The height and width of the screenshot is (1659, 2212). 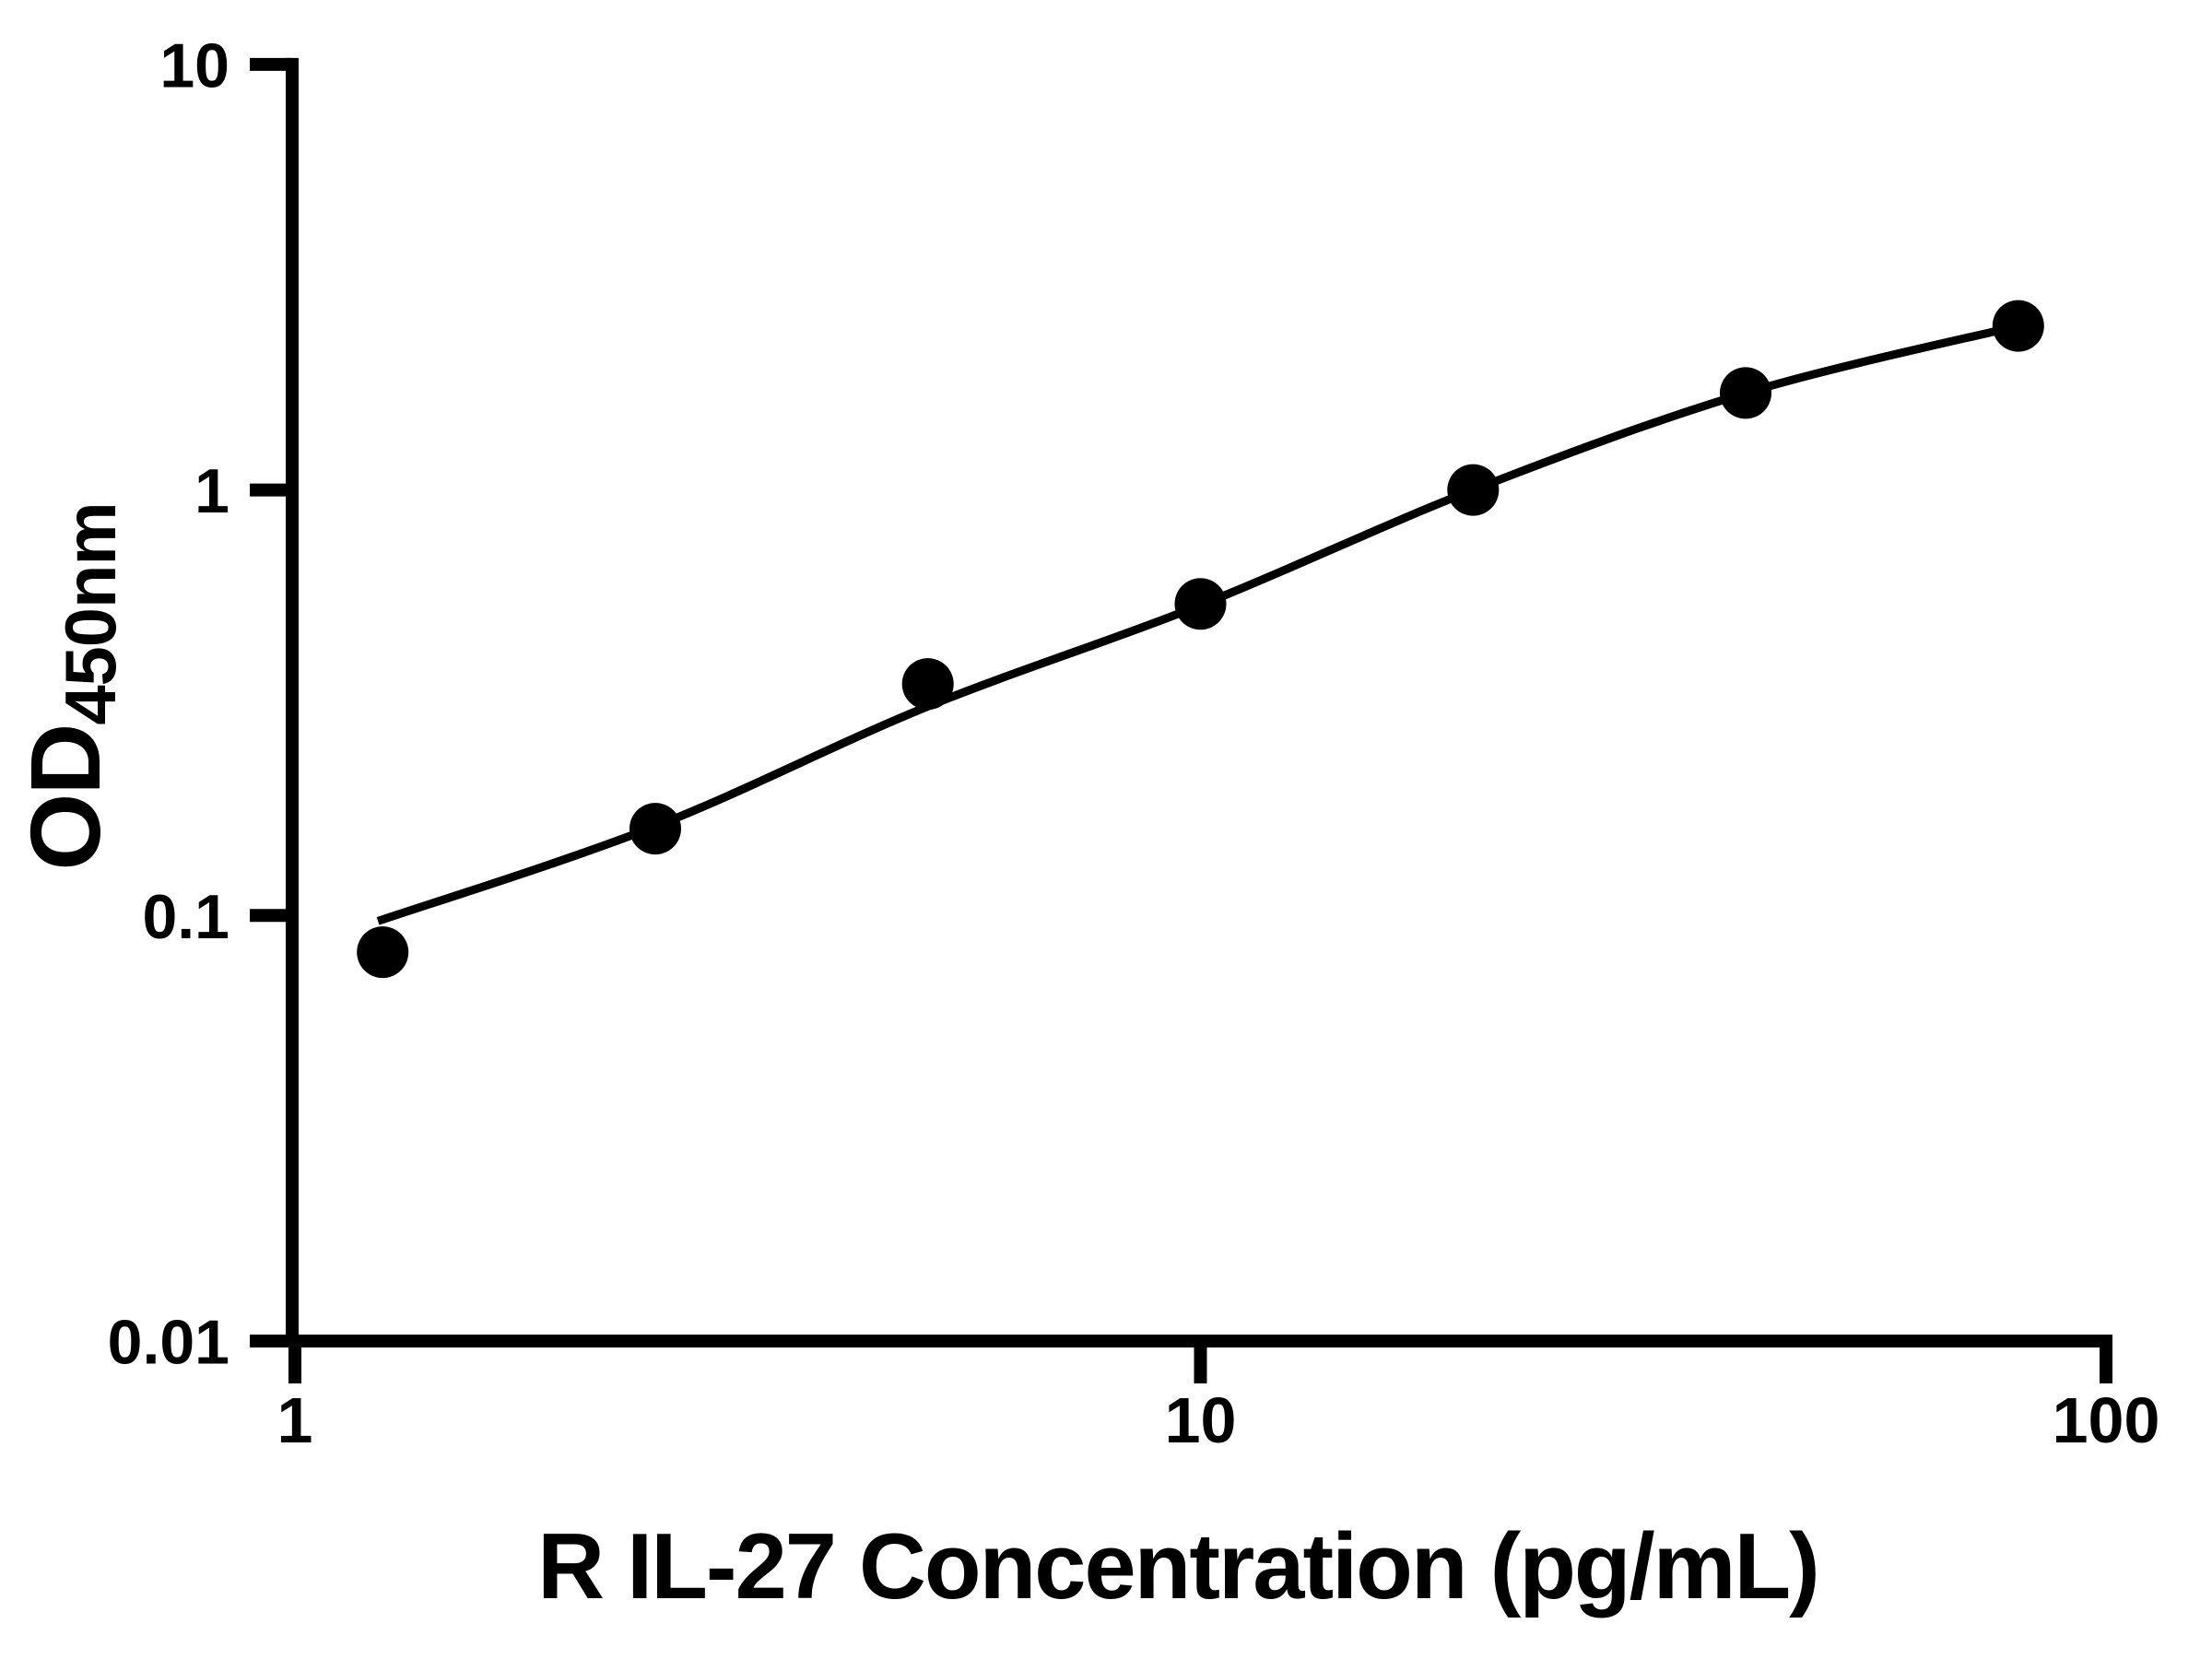 What do you see at coordinates (92, 613) in the screenshot?
I see `y-axis-title-subscript: 450nm` at bounding box center [92, 613].